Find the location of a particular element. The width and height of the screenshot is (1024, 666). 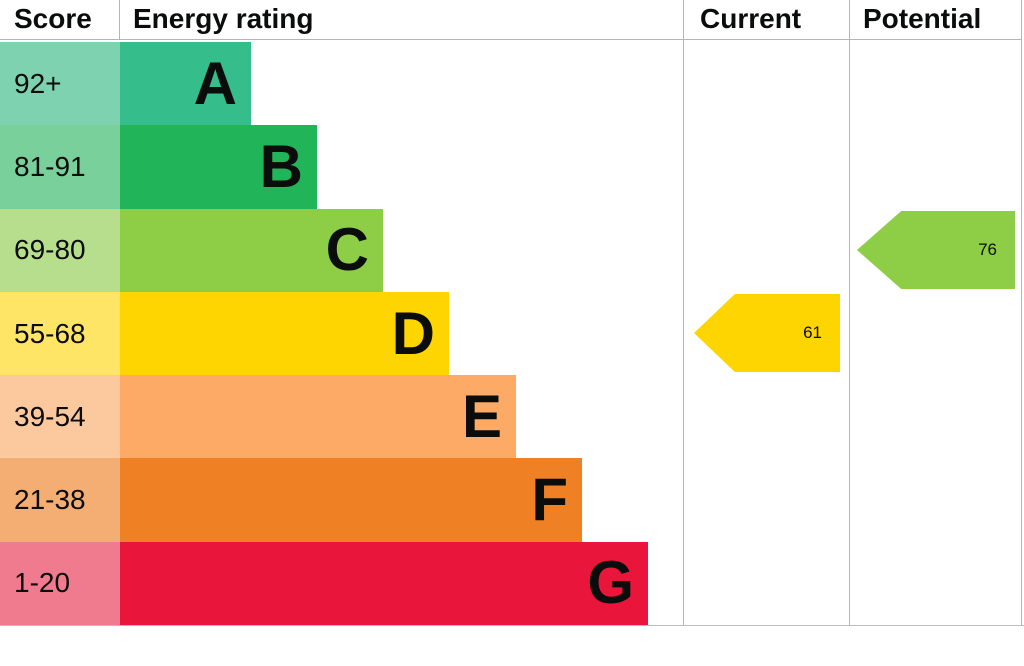

chart-bottom-border is located at coordinates (512, 625).